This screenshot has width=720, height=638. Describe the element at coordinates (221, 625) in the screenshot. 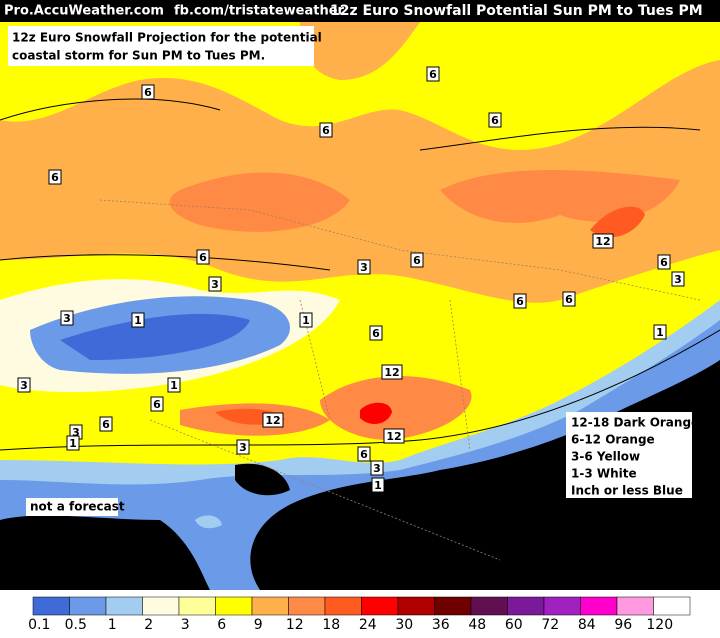

I see `colorbar-label: 6` at that location.